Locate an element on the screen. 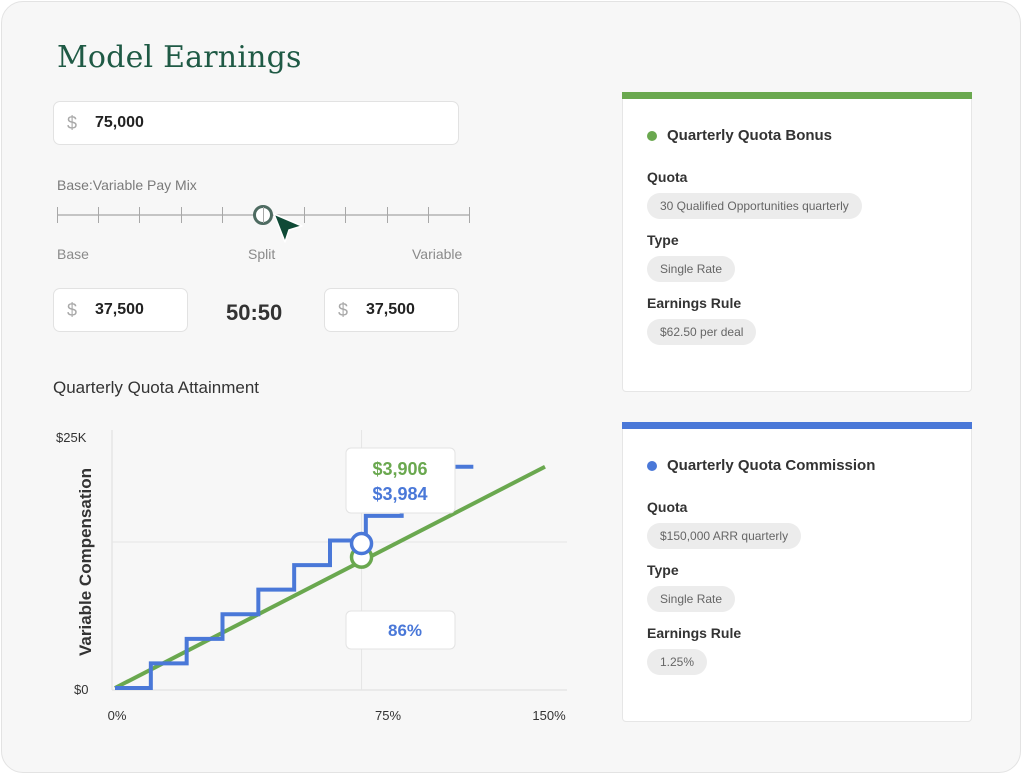  variable-pay-value: 37,500 is located at coordinates (390, 309).